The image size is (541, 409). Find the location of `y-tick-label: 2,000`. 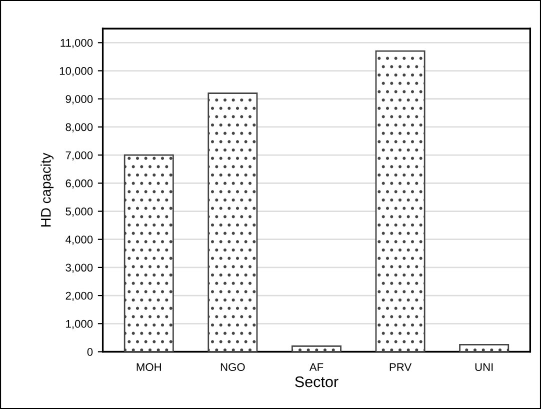

y-tick-label: 2,000 is located at coordinates (79, 296).